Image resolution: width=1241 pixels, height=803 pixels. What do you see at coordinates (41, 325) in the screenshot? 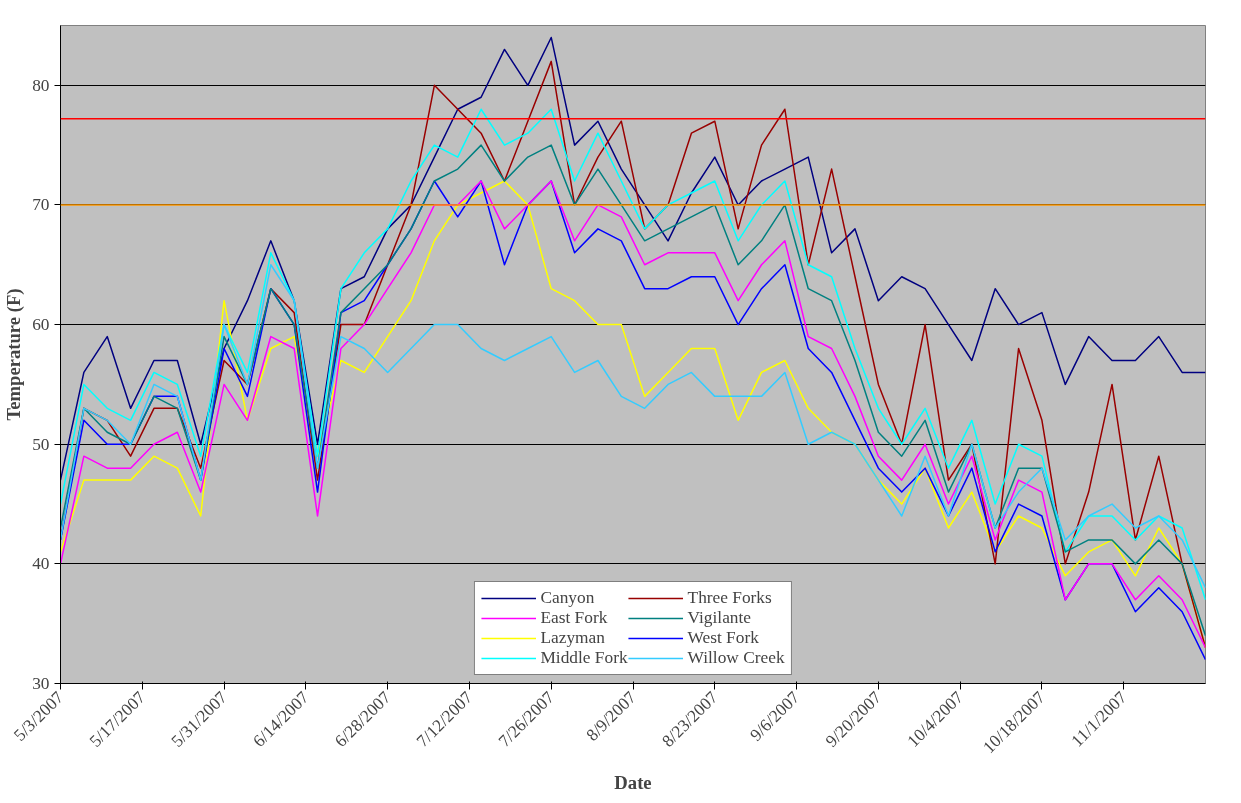
I see `y-tick-label: 60` at bounding box center [41, 325].